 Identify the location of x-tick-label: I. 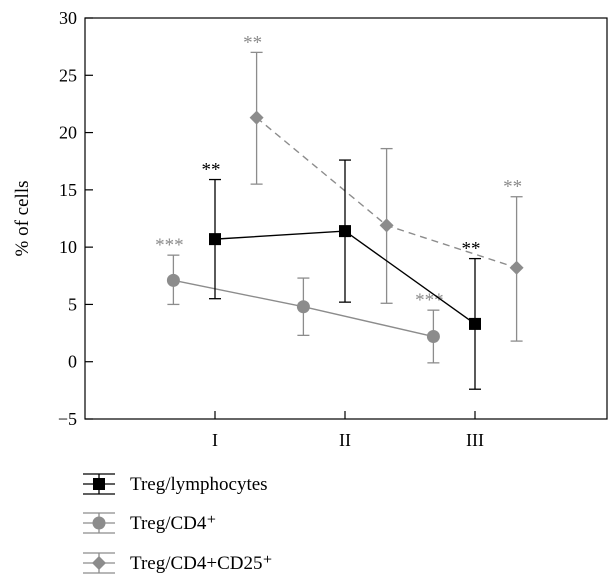
(215, 440).